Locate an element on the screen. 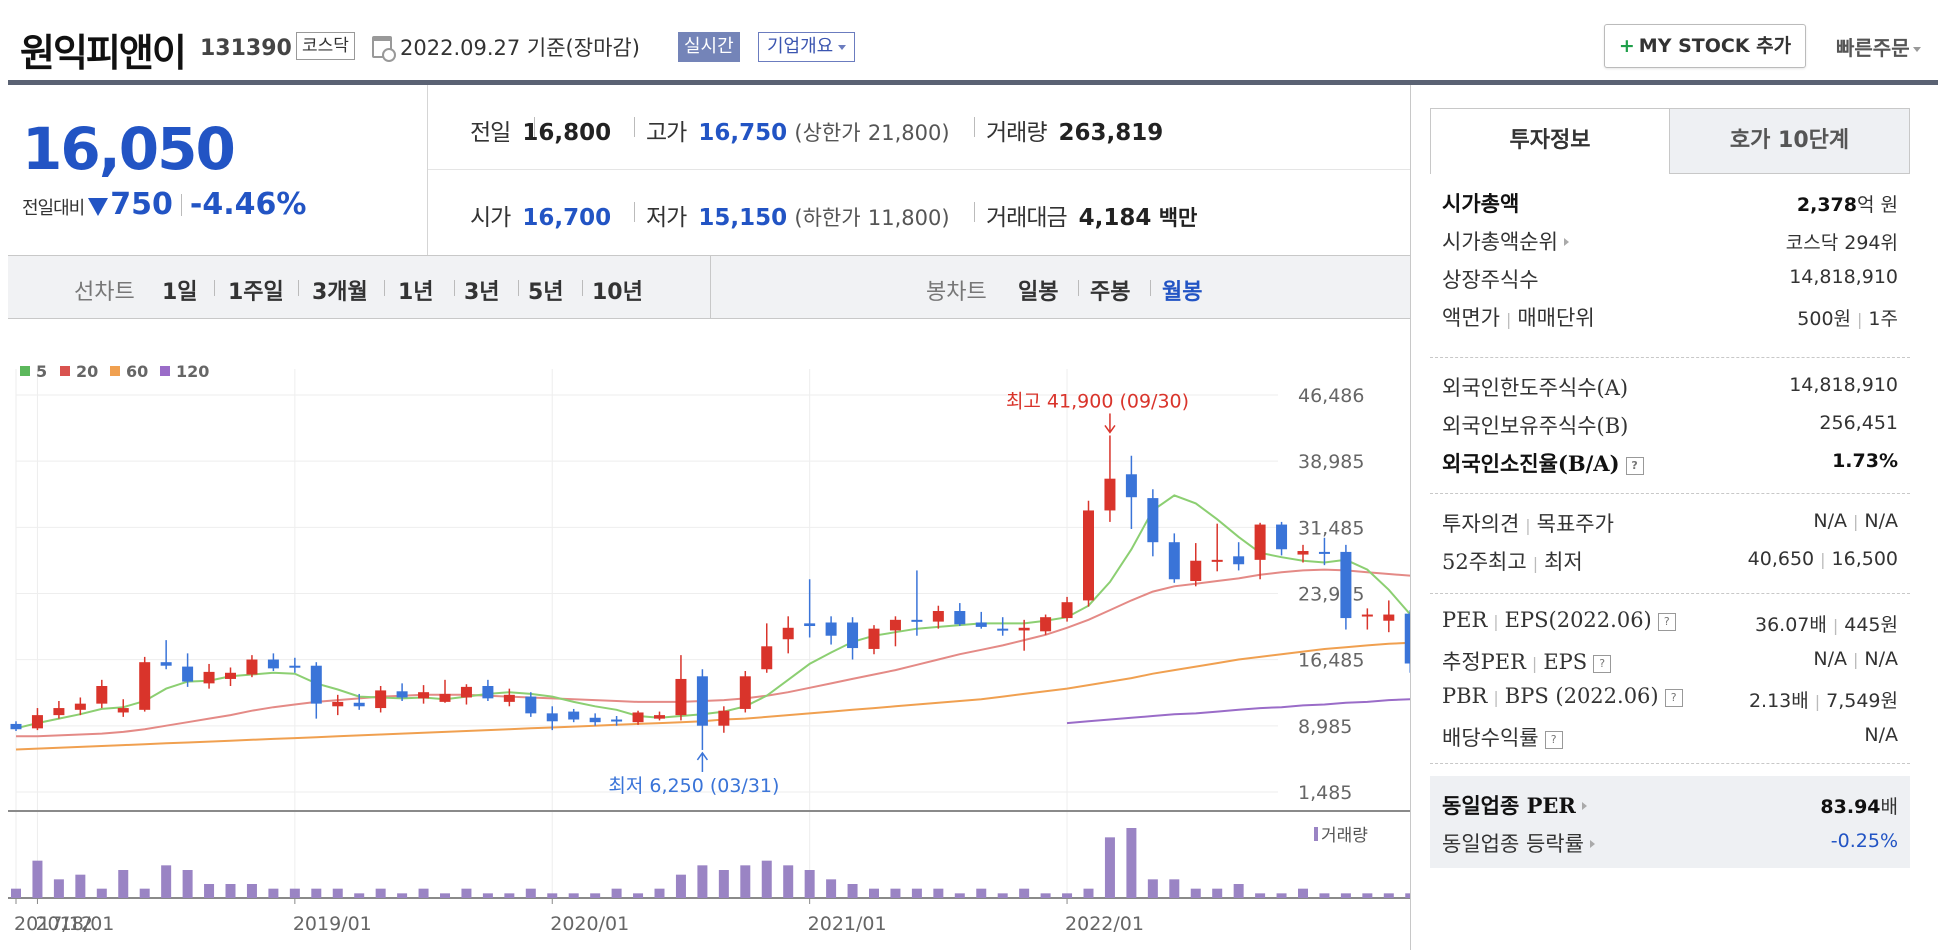 This screenshot has height=950, width=1958. quick-order-button: 빠른주문 is located at coordinates (1878, 46).